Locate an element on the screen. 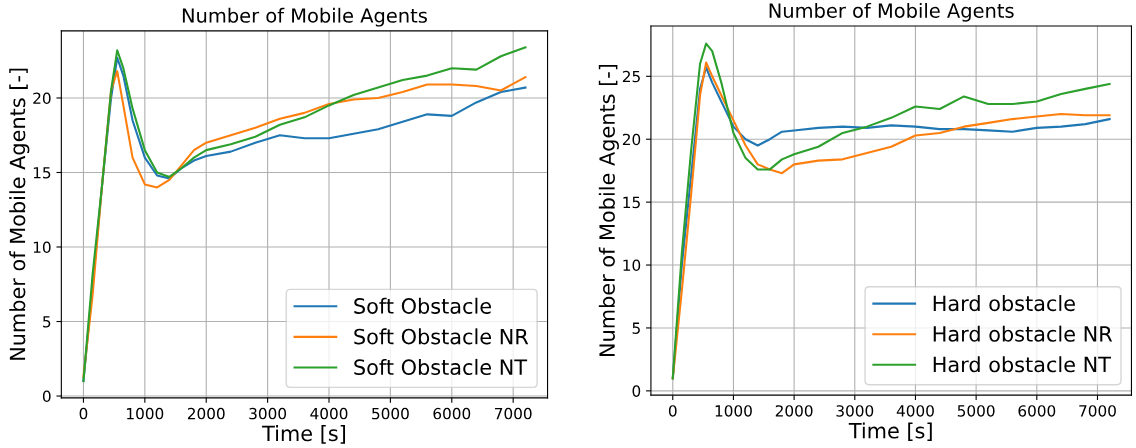  legend-label: Soft Obstacle NT is located at coordinates (441, 367).